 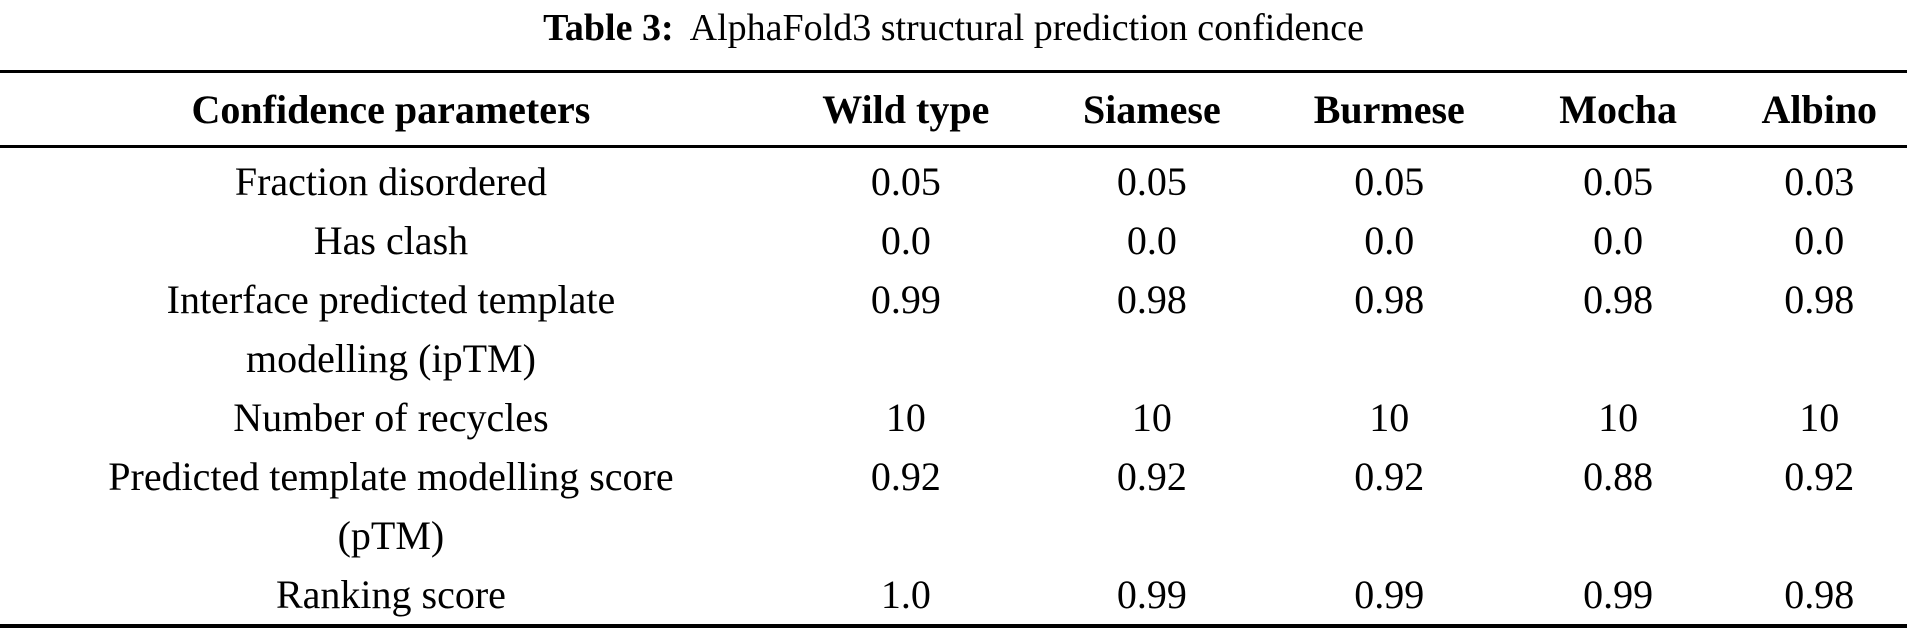 I want to click on value-cell: 0.03, so click(x=1819, y=181).